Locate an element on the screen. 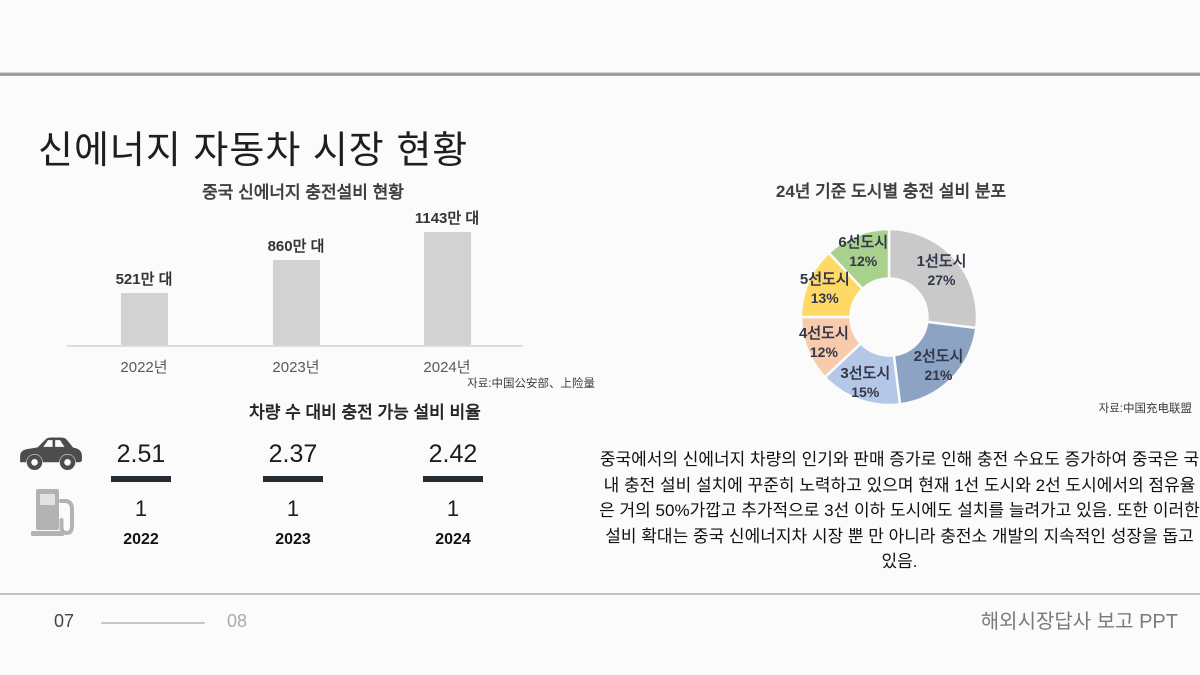  donut-slice-name: 5선도시 is located at coordinates (824, 280).